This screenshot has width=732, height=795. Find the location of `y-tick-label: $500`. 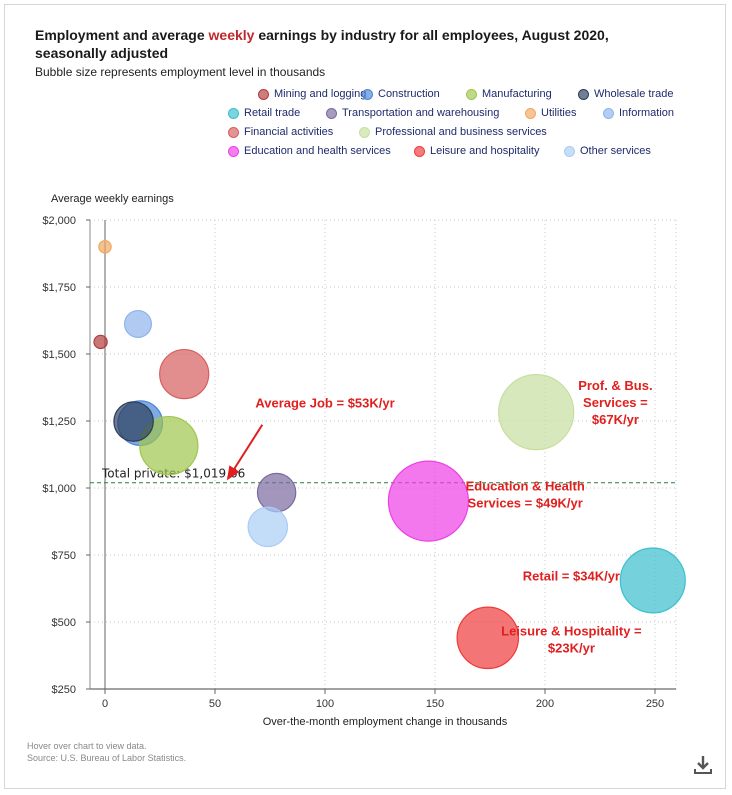

y-tick-label: $500 is located at coordinates (64, 623).